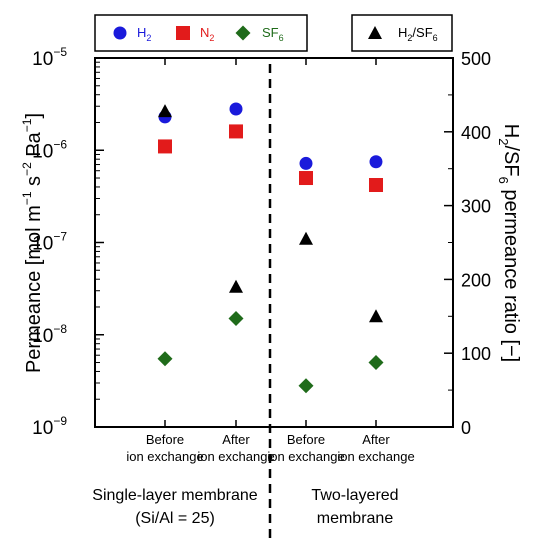  I want to click on legend-label: H2, so click(144, 34).